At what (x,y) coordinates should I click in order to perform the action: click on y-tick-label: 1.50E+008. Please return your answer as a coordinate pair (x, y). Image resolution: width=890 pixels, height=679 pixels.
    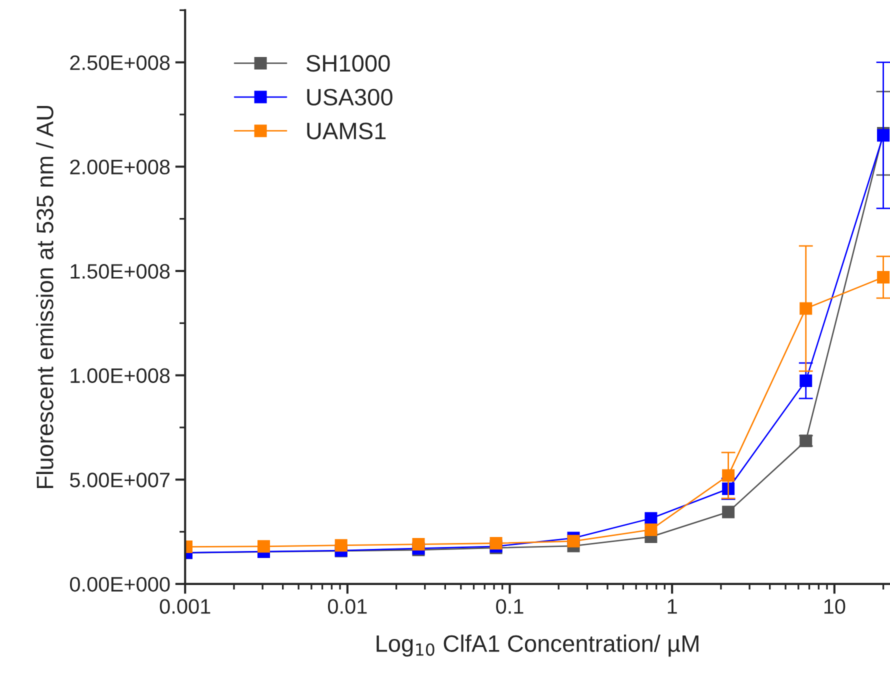
    Looking at the image, I should click on (120, 271).